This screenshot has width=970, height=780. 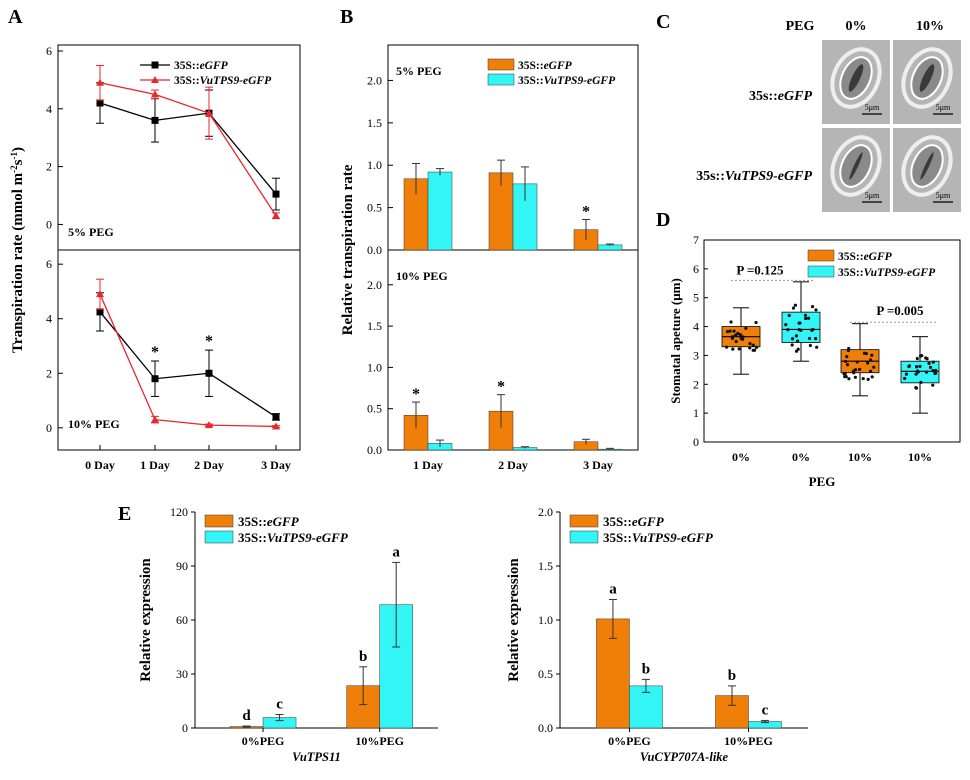 I want to click on panel-d-pvalue-label: P =0.005, so click(x=900, y=310).